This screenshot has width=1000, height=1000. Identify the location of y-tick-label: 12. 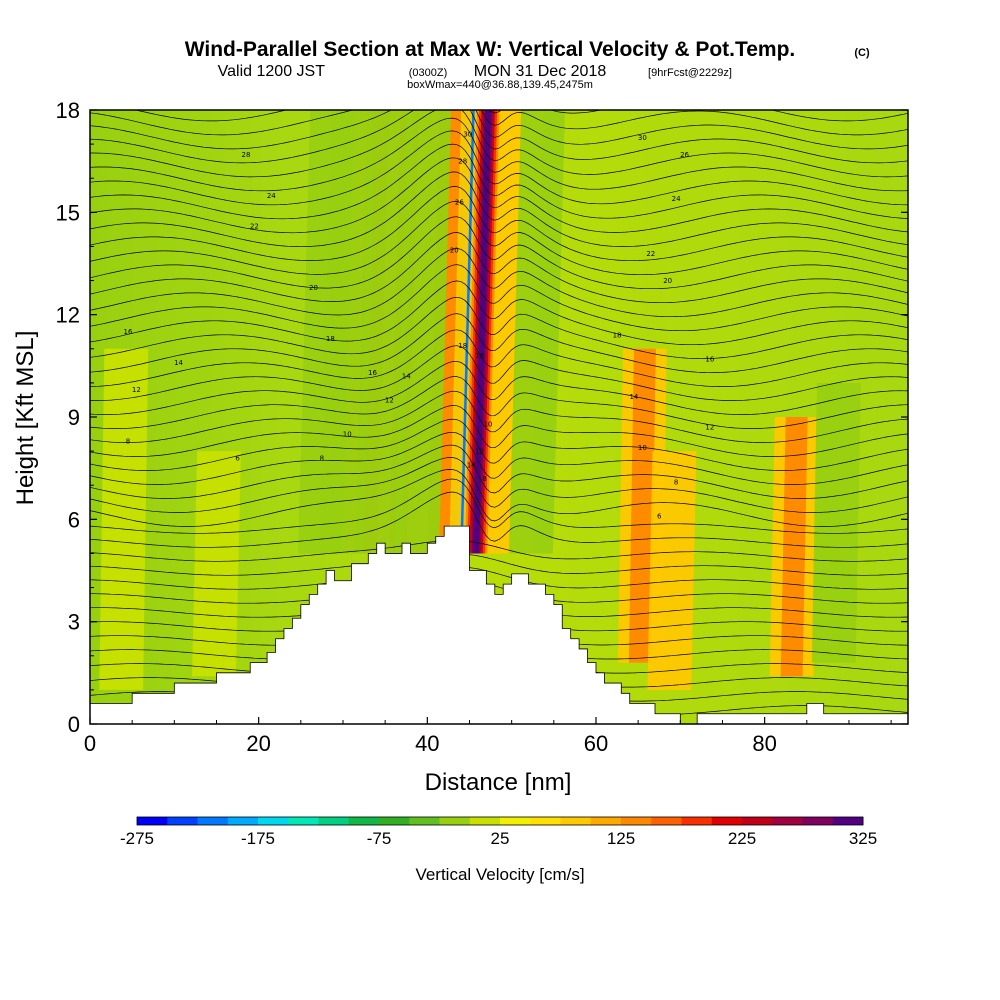
(68, 315).